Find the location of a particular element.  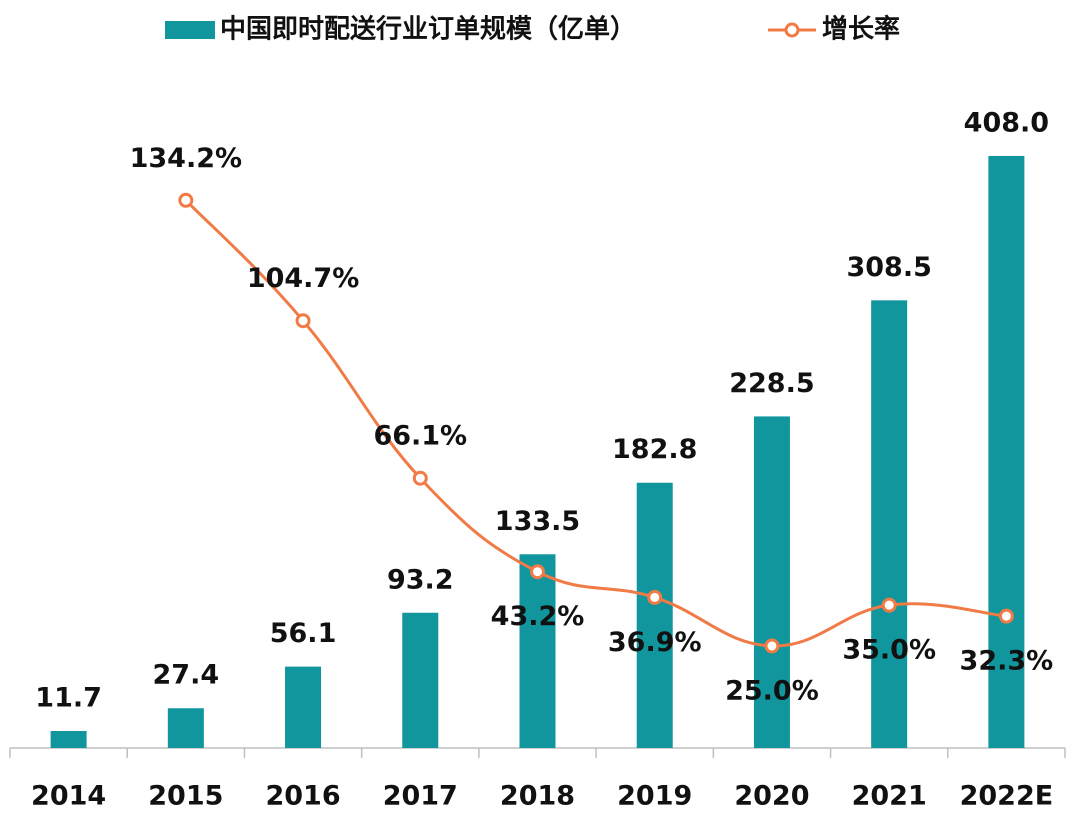

x-tick-label: 2017 is located at coordinates (420, 796).